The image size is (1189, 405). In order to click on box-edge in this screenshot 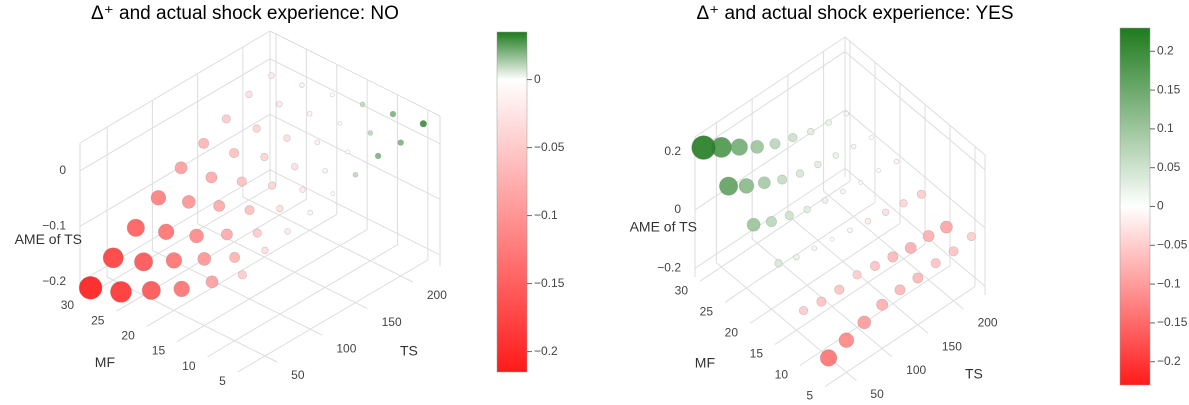, I will do `click(770, 87)`.